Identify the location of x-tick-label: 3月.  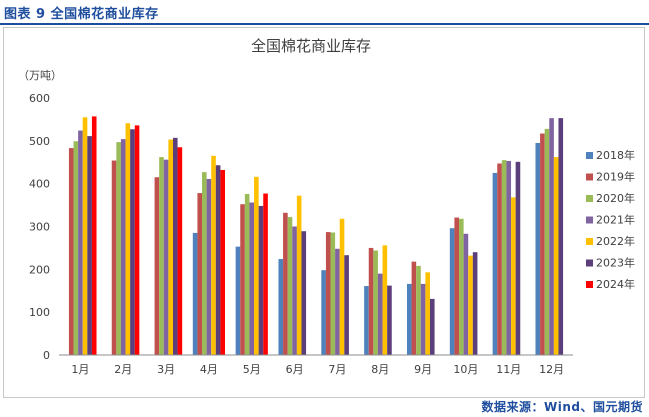
(166, 369).